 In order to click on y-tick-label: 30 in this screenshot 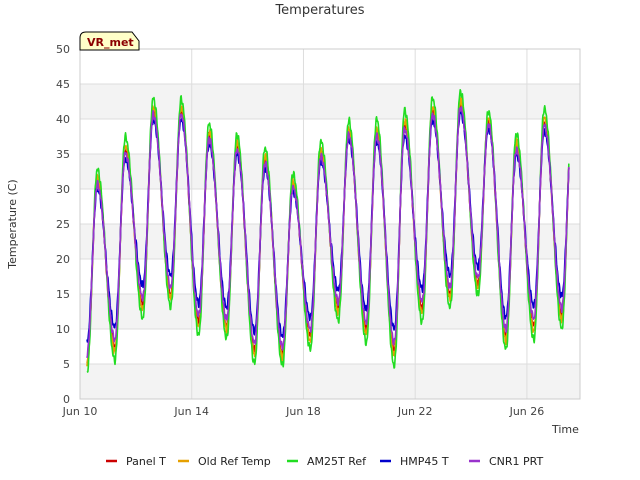, I will do `click(63, 189)`.